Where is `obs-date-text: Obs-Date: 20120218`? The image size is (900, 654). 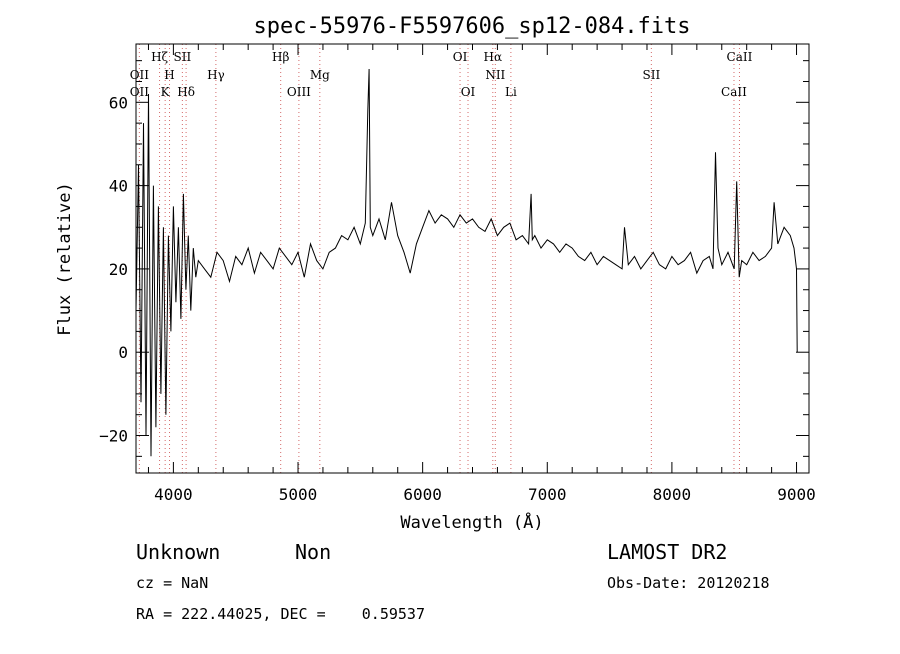
obs-date-text: Obs-Date: 20120218 is located at coordinates (688, 583).